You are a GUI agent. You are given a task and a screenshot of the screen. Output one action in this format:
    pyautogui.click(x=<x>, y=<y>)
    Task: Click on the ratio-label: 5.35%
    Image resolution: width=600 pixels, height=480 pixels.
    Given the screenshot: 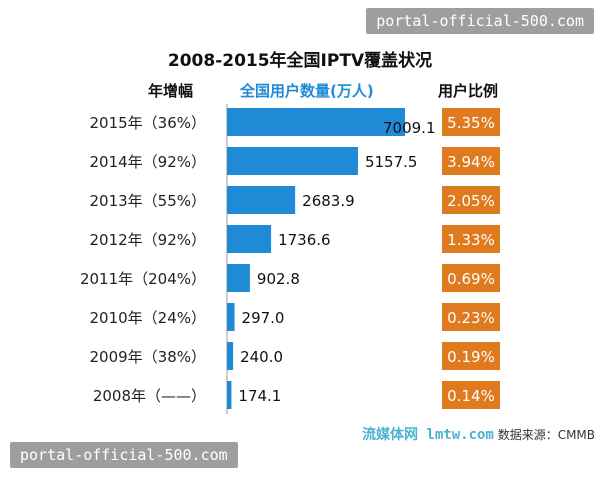 What is the action you would take?
    pyautogui.click(x=471, y=123)
    